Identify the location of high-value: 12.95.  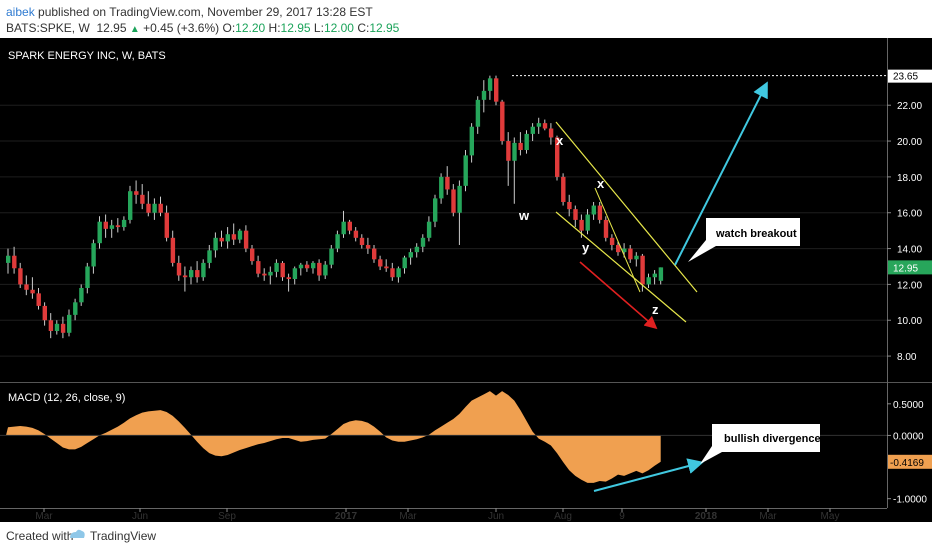
(295, 28).